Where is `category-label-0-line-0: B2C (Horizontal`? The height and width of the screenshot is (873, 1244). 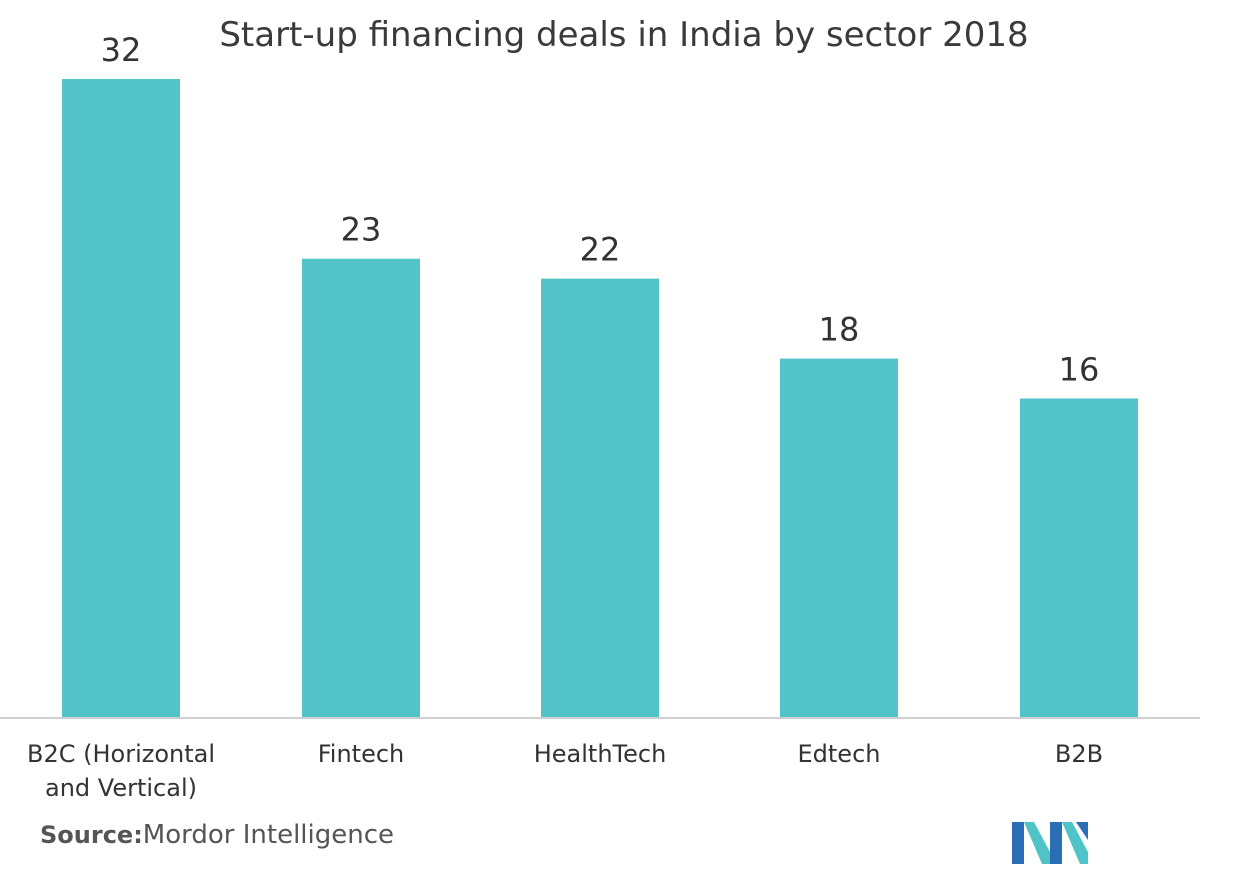
category-label-0-line-0: B2C (Horizontal is located at coordinates (121, 754).